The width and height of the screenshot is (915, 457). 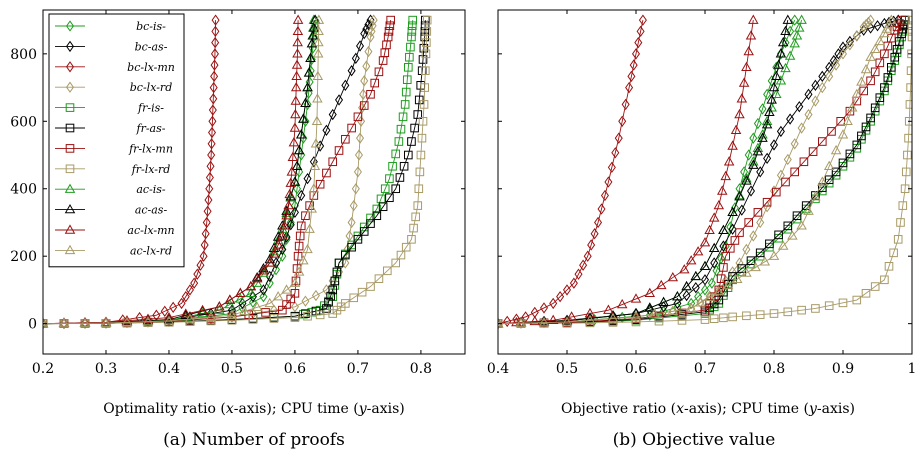 I want to click on series-point-ac-is, so click(x=801, y=19).